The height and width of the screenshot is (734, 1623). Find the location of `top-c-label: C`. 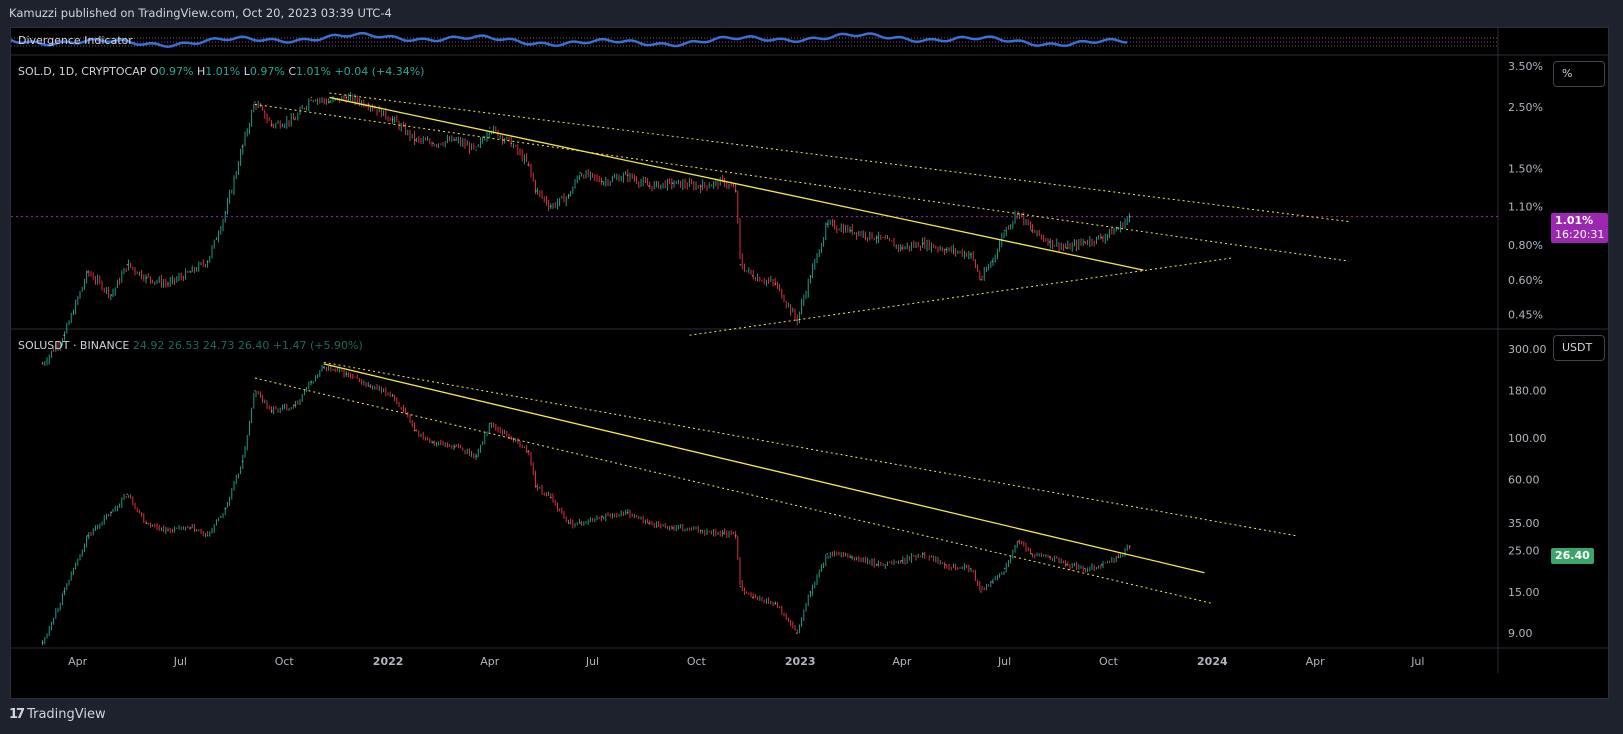

top-c-label: C is located at coordinates (292, 71).